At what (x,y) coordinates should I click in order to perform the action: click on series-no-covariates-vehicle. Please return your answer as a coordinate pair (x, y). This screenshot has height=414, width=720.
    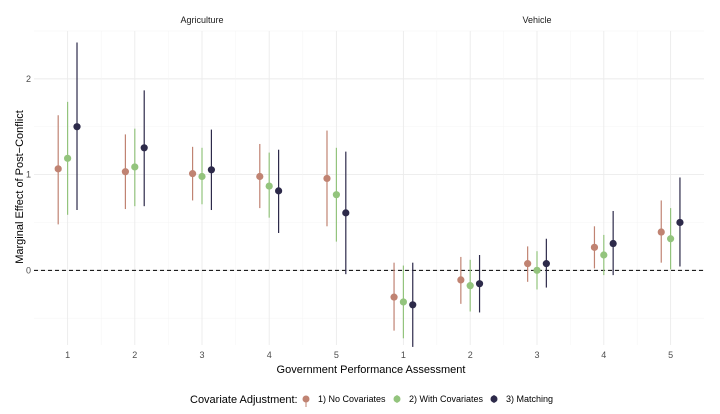
    Looking at the image, I should click on (527, 265).